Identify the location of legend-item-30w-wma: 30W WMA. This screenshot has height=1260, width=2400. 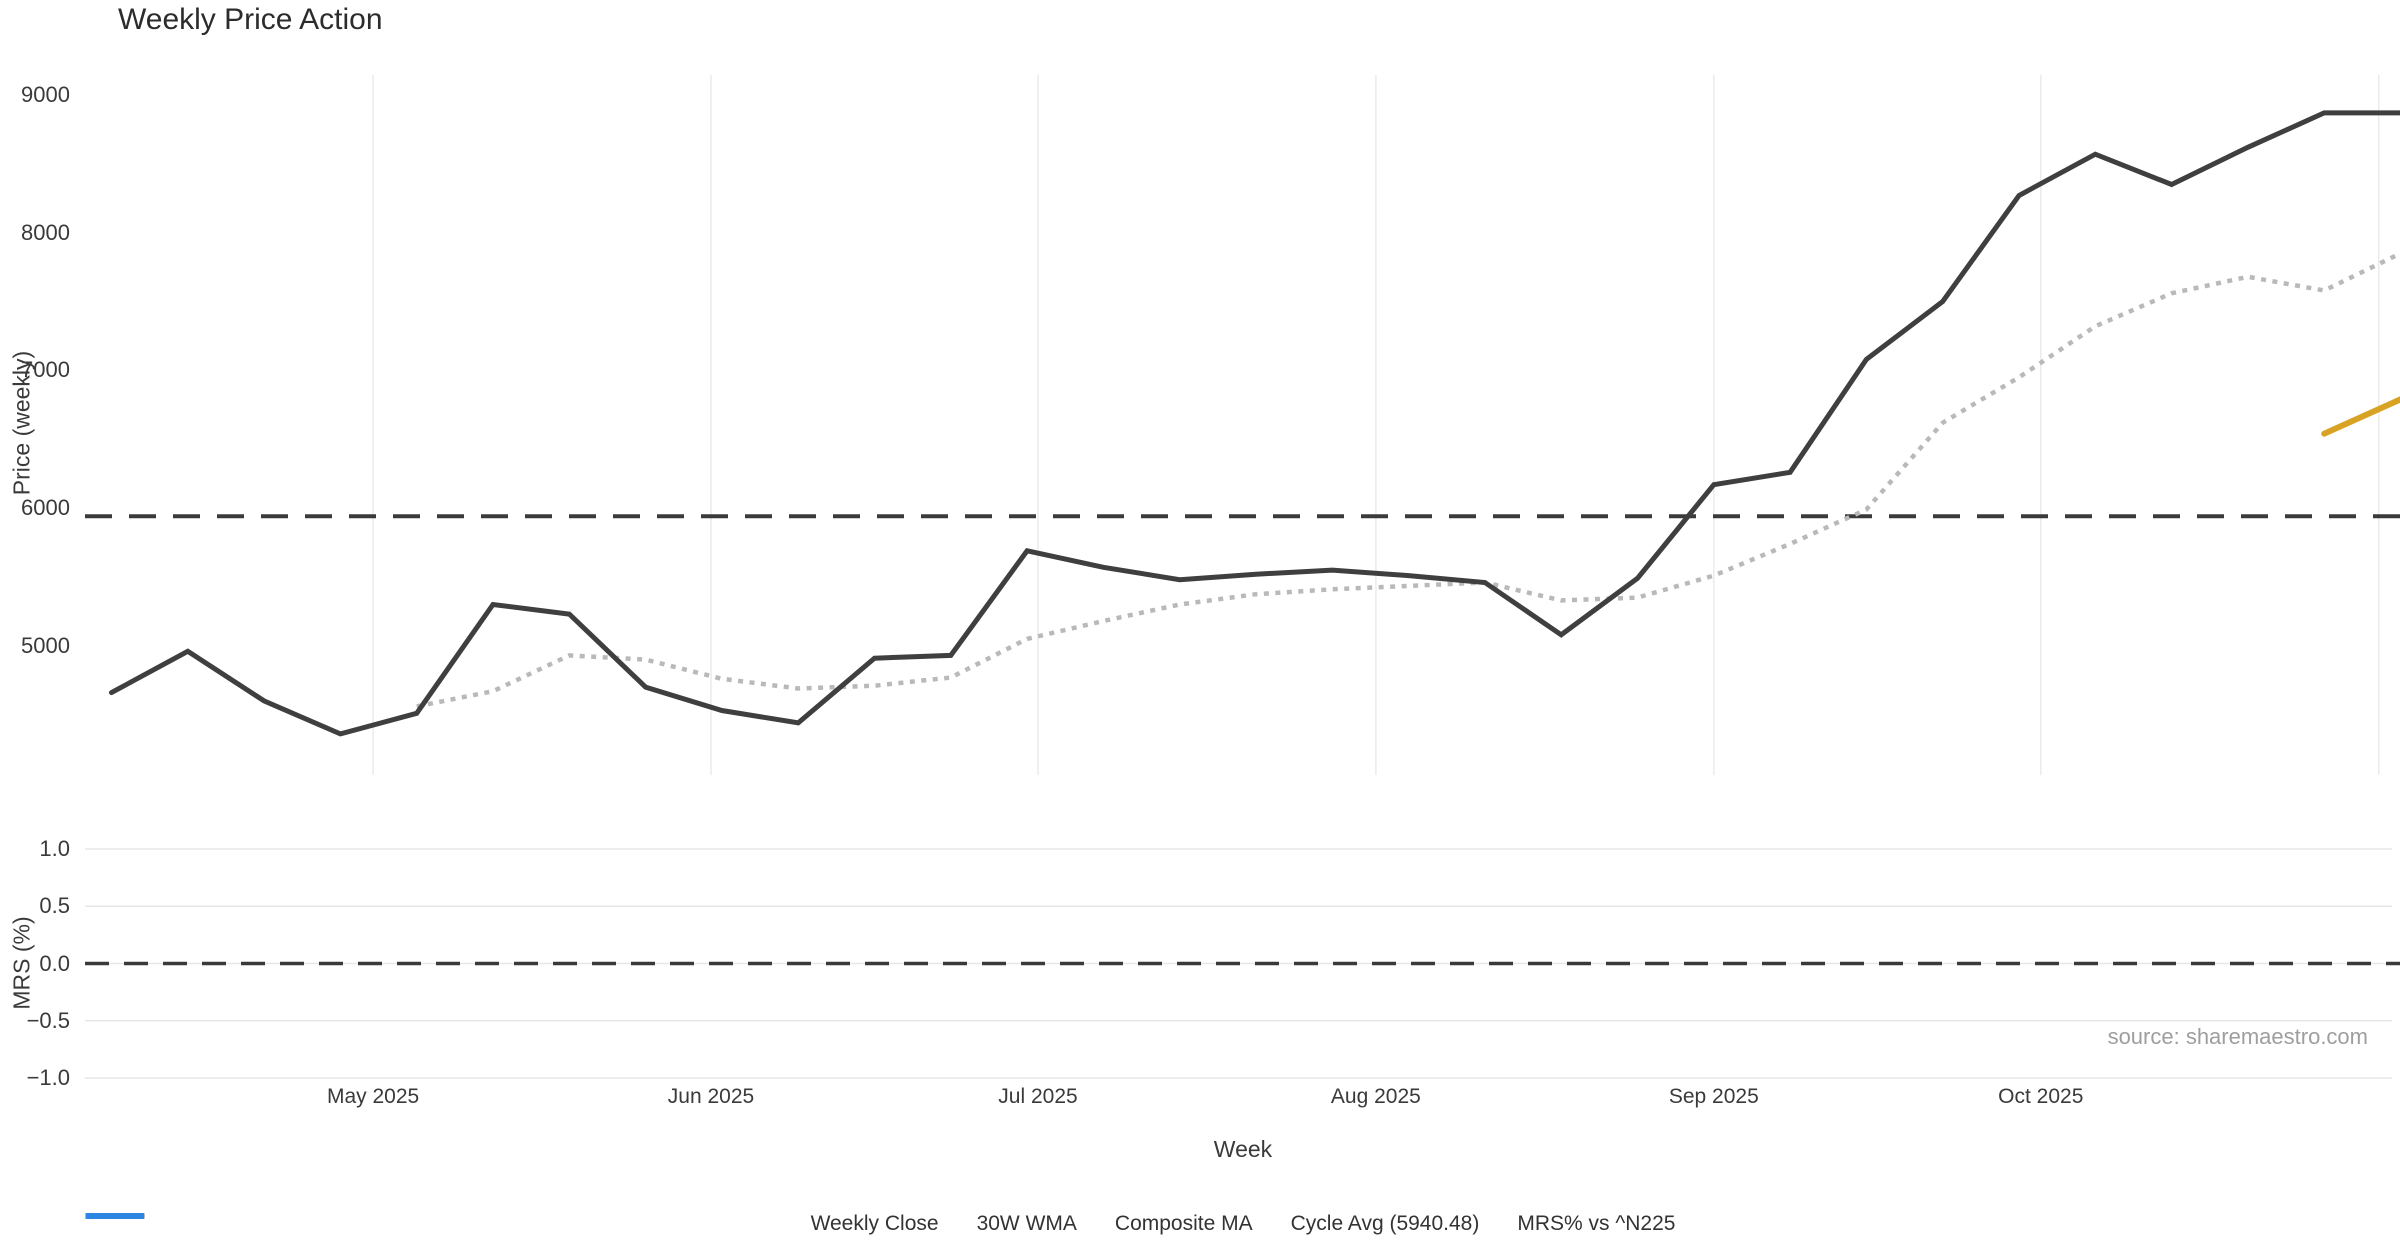
(581, 1224).